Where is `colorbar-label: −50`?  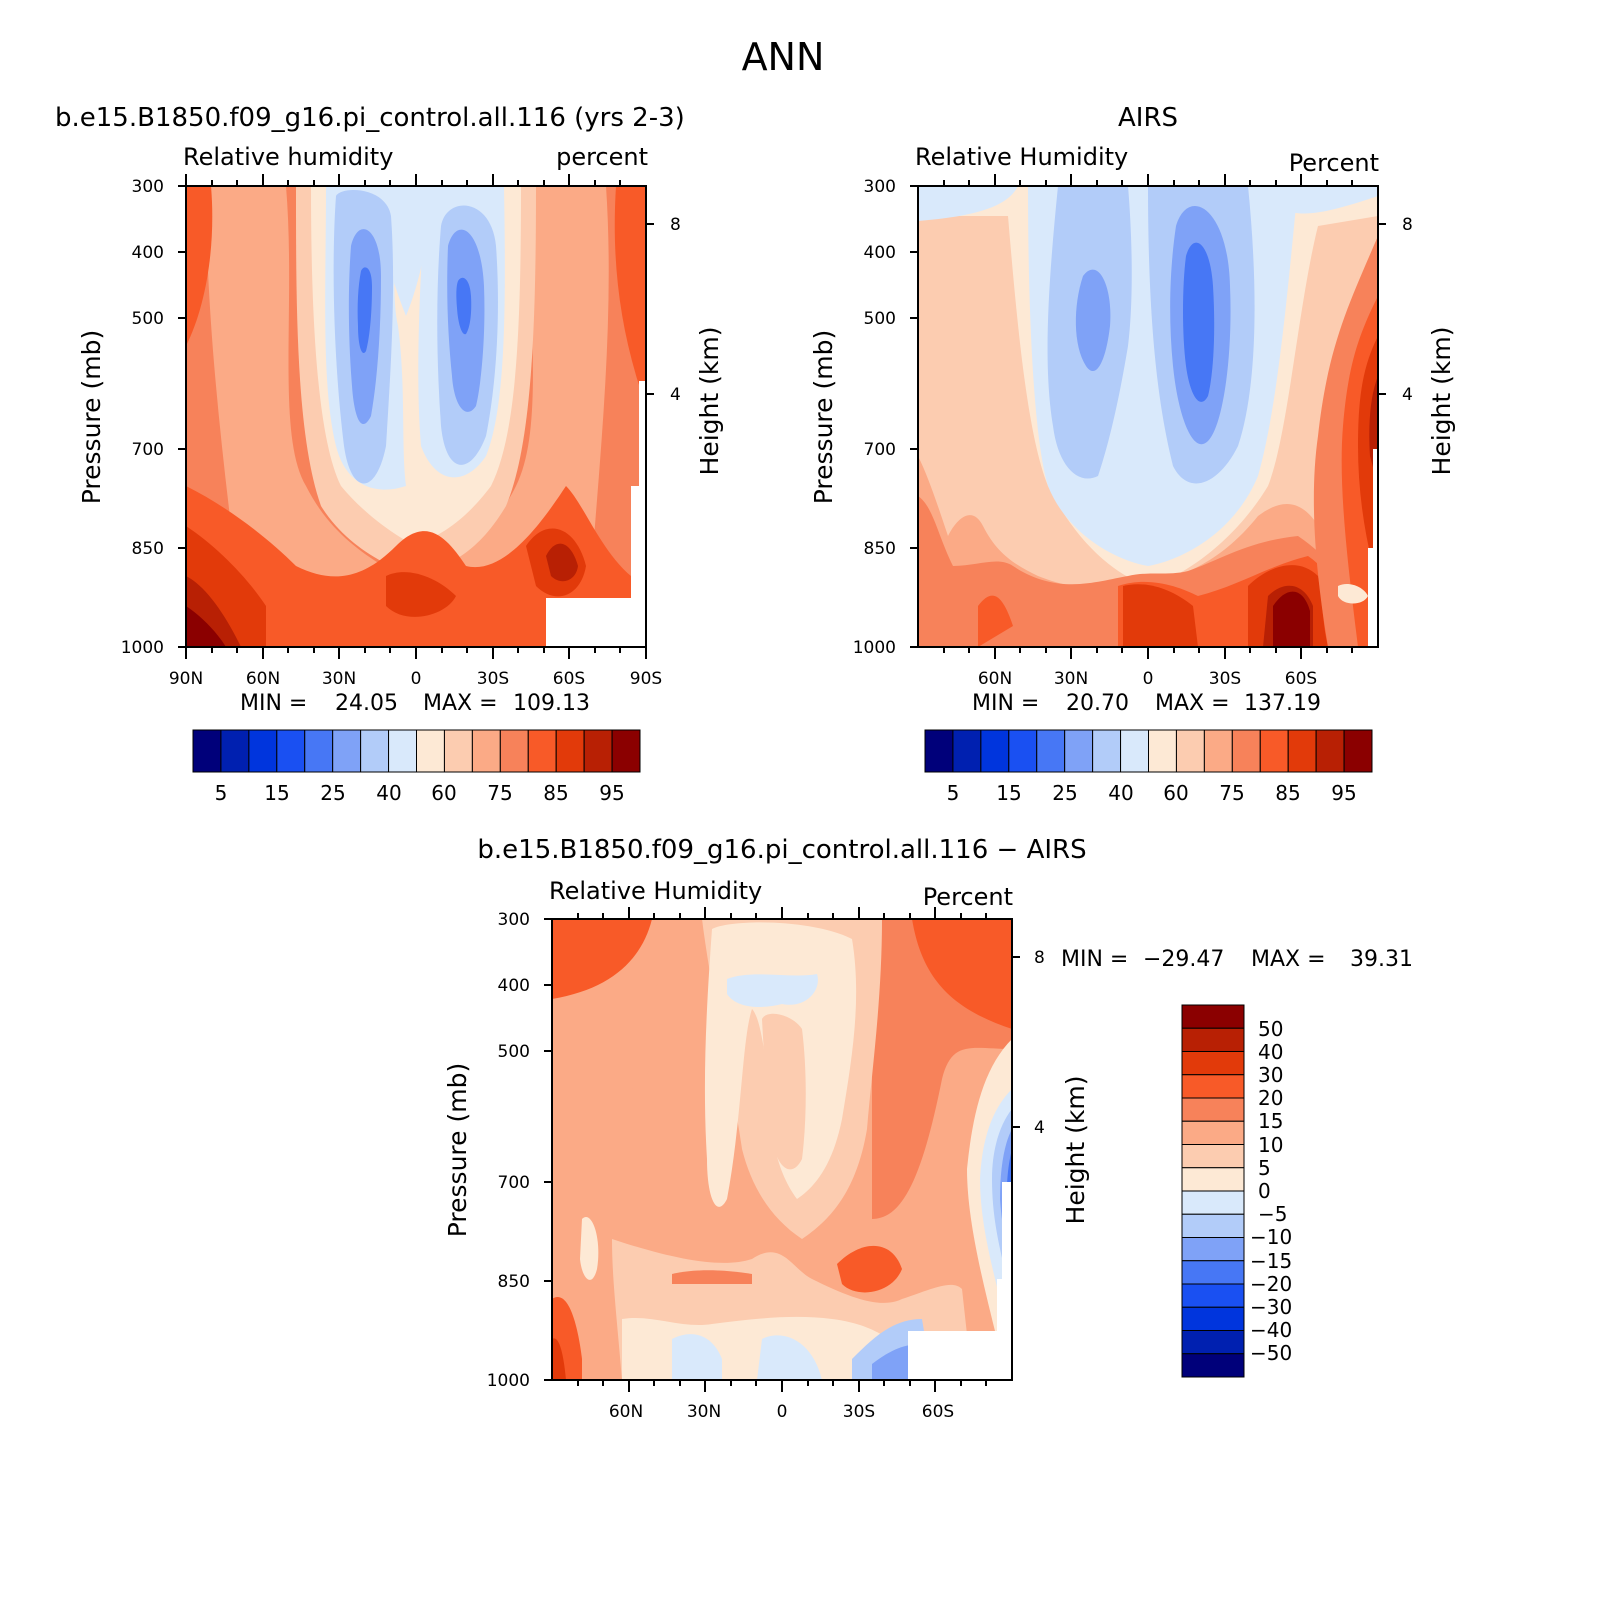
colorbar-label: −50 is located at coordinates (1271, 1353).